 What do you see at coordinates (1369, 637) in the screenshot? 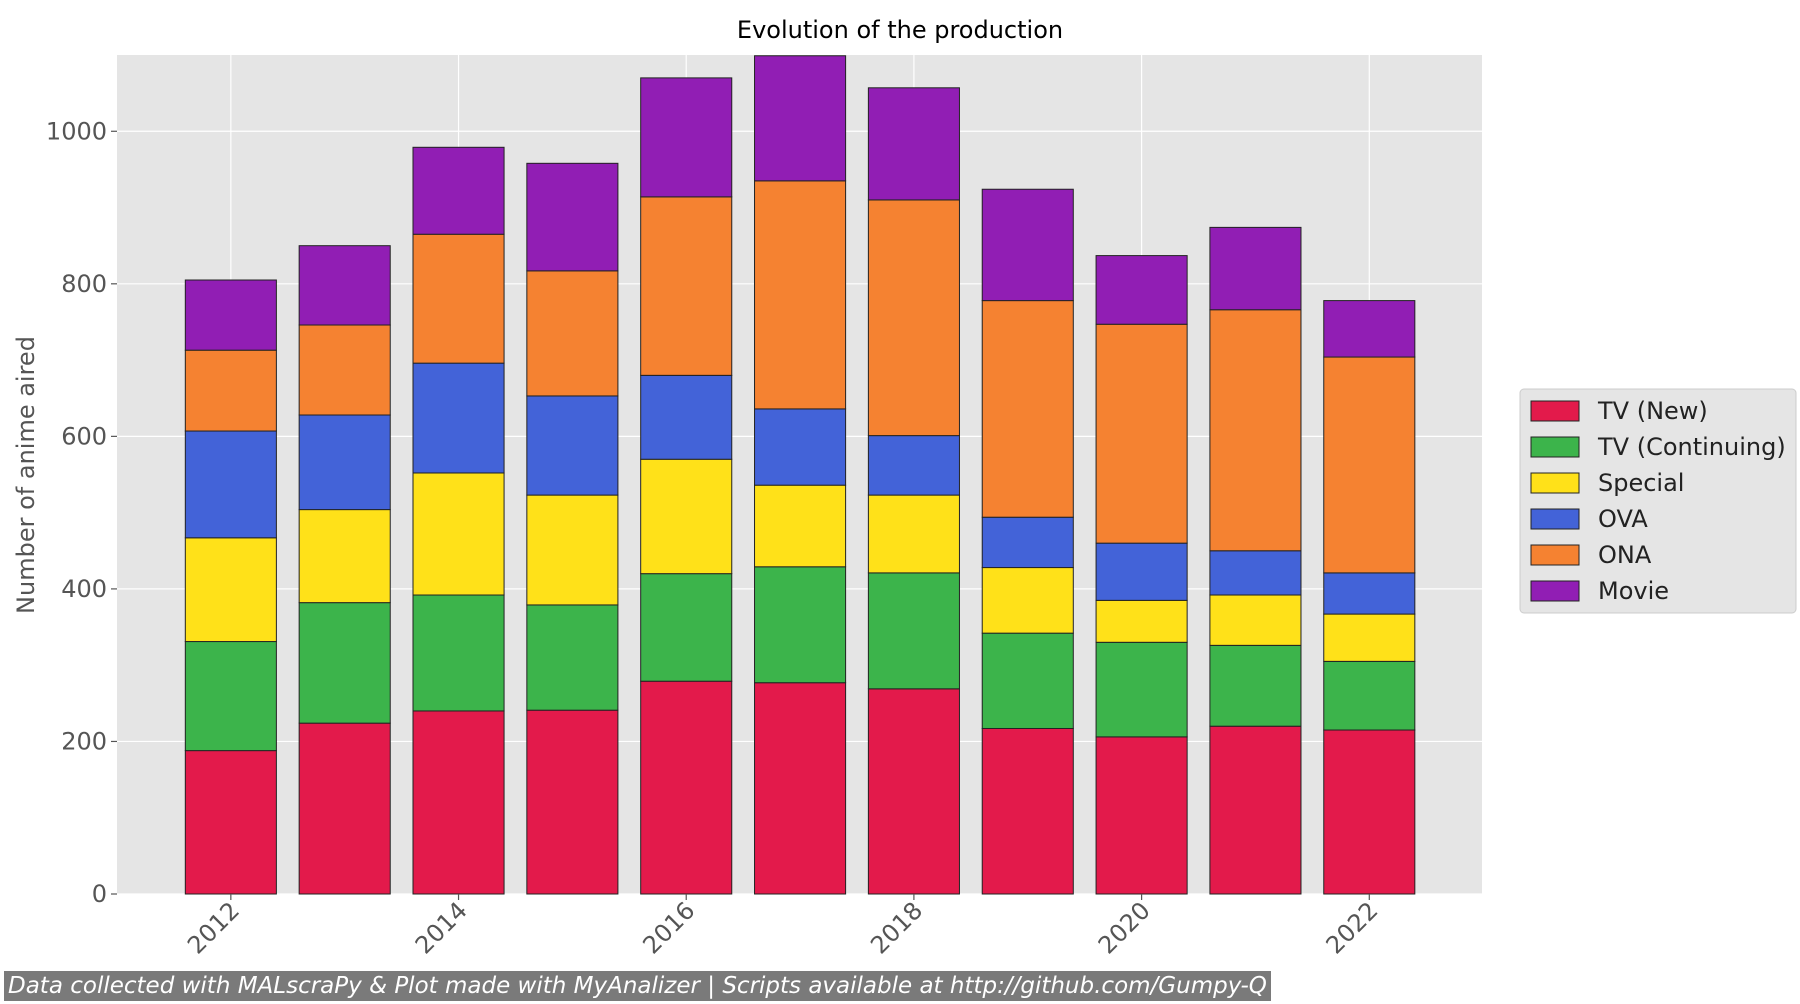
I see `bar-special-2022` at bounding box center [1369, 637].